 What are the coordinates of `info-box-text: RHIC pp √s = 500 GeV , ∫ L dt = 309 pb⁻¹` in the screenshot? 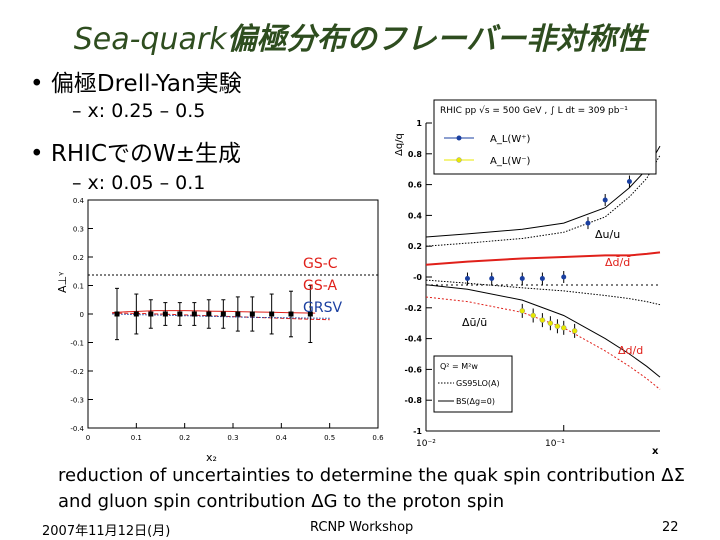 It's located at (534, 110).